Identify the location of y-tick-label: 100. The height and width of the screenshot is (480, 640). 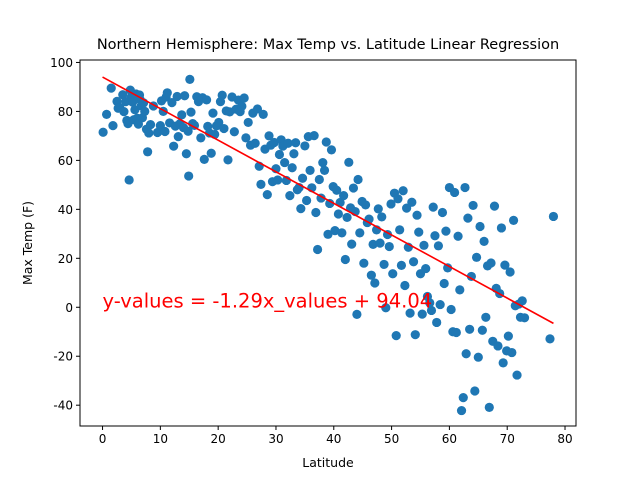
(61, 63).